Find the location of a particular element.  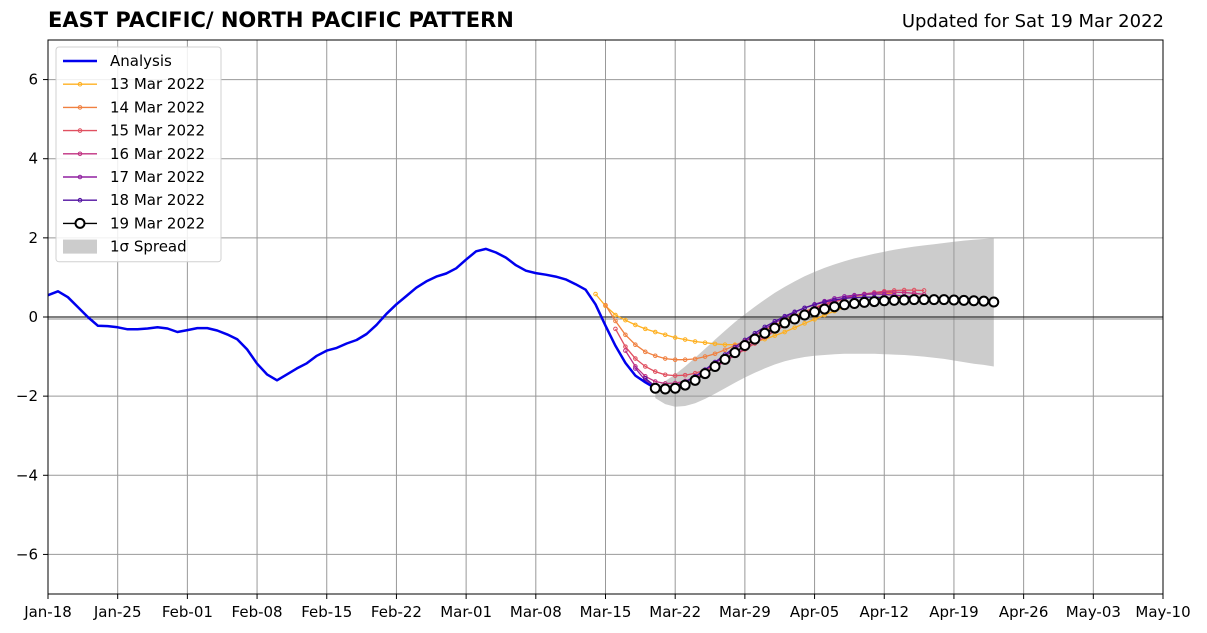

legend-label: 14 Mar 2022 is located at coordinates (157, 107).